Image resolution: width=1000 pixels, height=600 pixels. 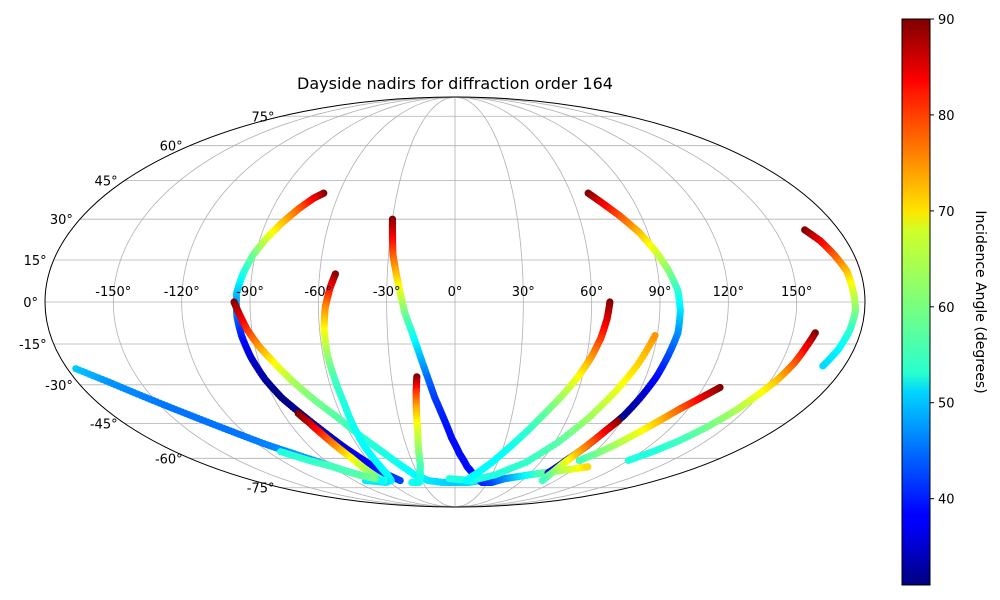 I want to click on y-tick-label: 0°, so click(x=30, y=303).